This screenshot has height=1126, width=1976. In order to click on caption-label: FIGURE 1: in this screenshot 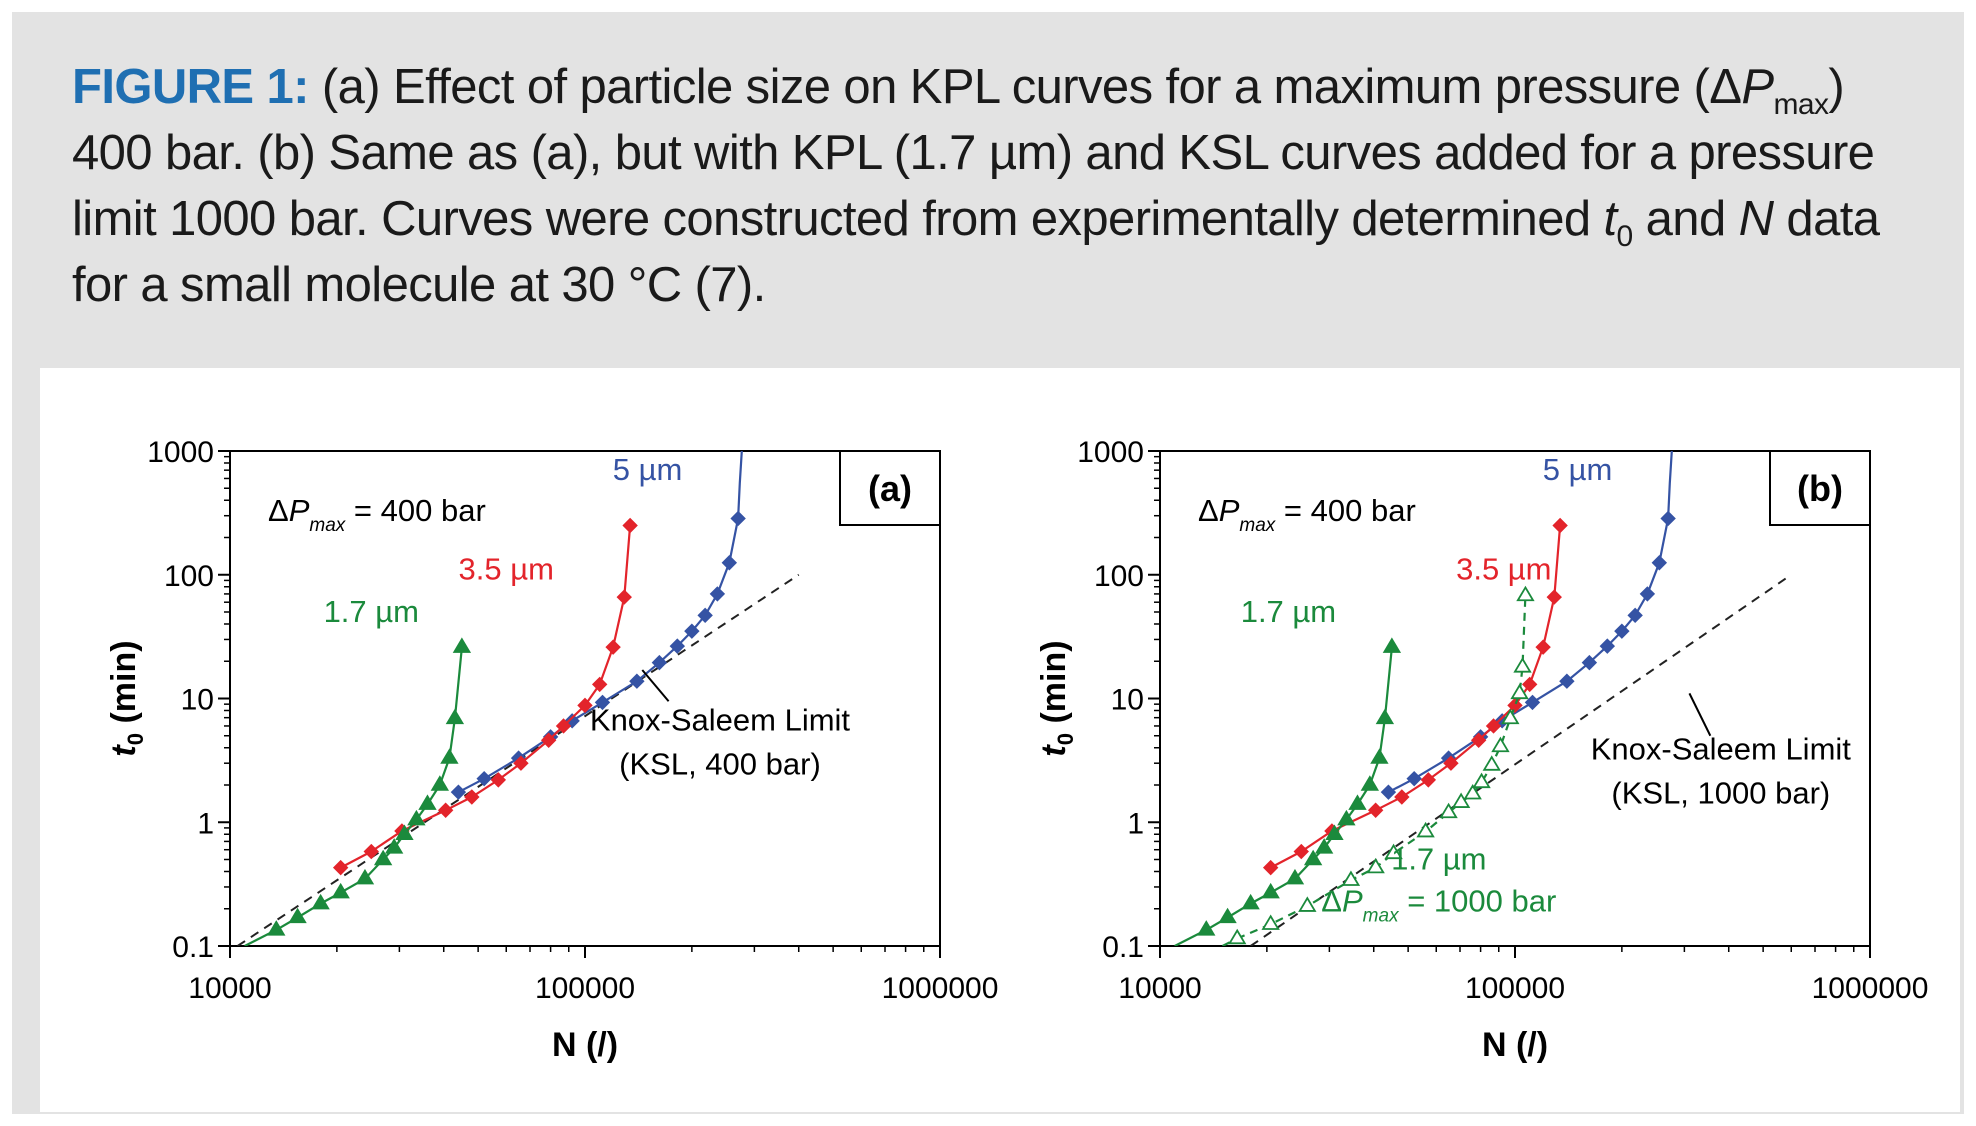, I will do `click(191, 87)`.